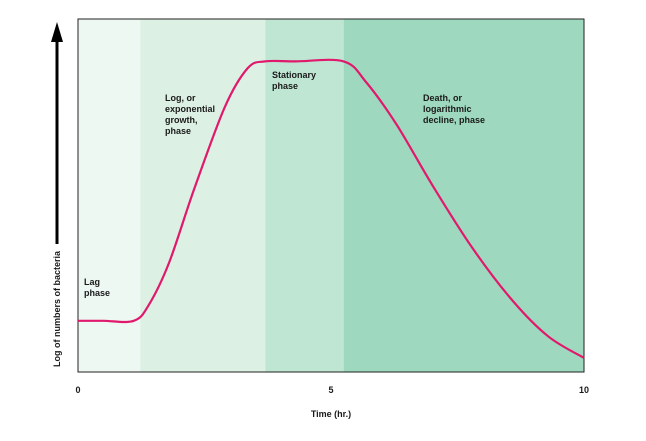 The width and height of the screenshot is (646, 441). What do you see at coordinates (190, 109) in the screenshot?
I see `phase-label-line: exponential` at bounding box center [190, 109].